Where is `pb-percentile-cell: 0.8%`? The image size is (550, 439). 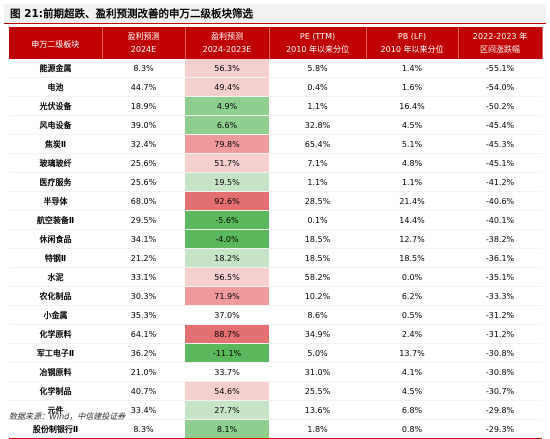 pb-percentile-cell: 0.8% is located at coordinates (412, 429).